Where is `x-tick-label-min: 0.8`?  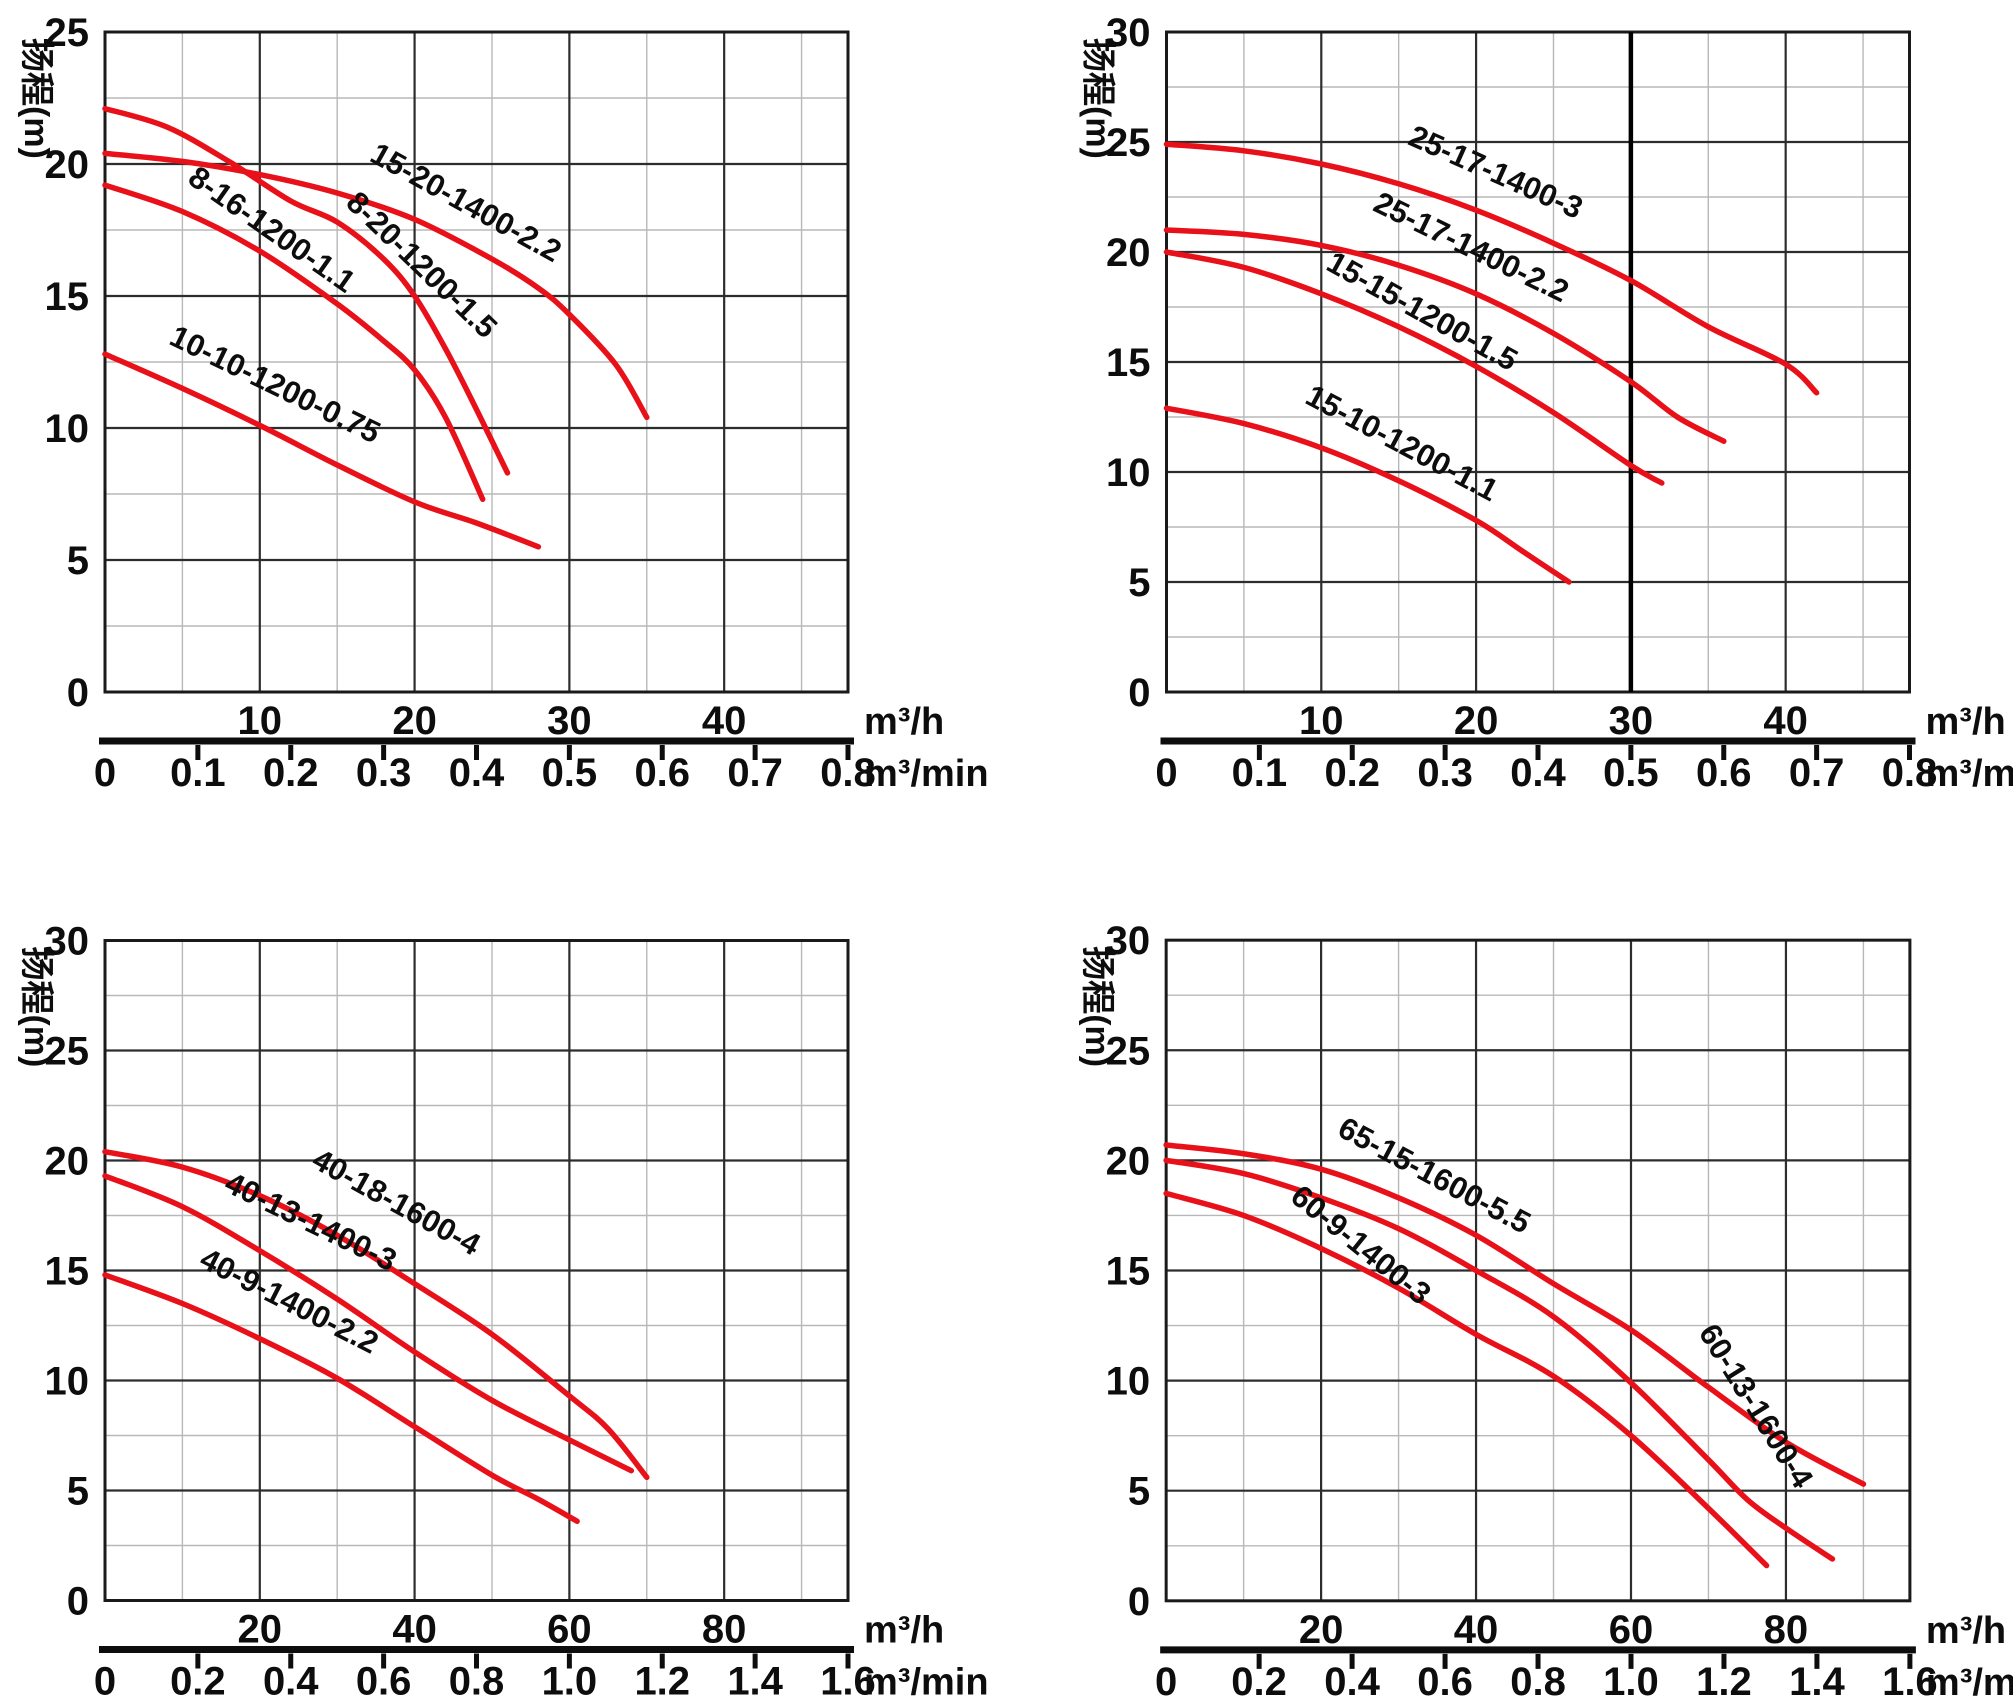
x-tick-label-min: 0.8 is located at coordinates (1538, 1682).